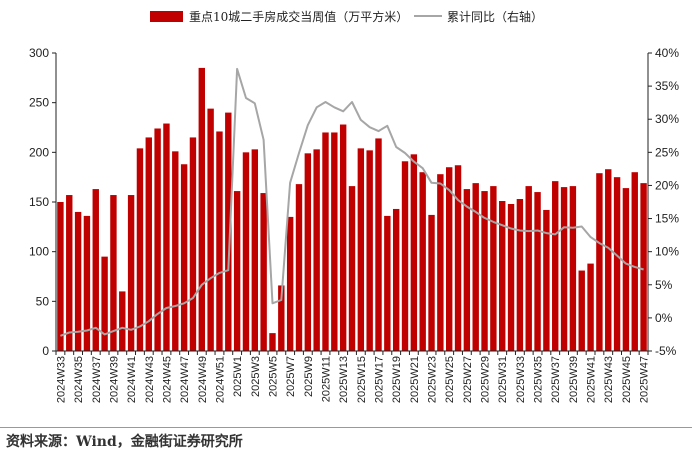 The width and height of the screenshot is (692, 452). Describe the element at coordinates (201, 209) in the screenshot. I see `bar-2024W49` at that location.